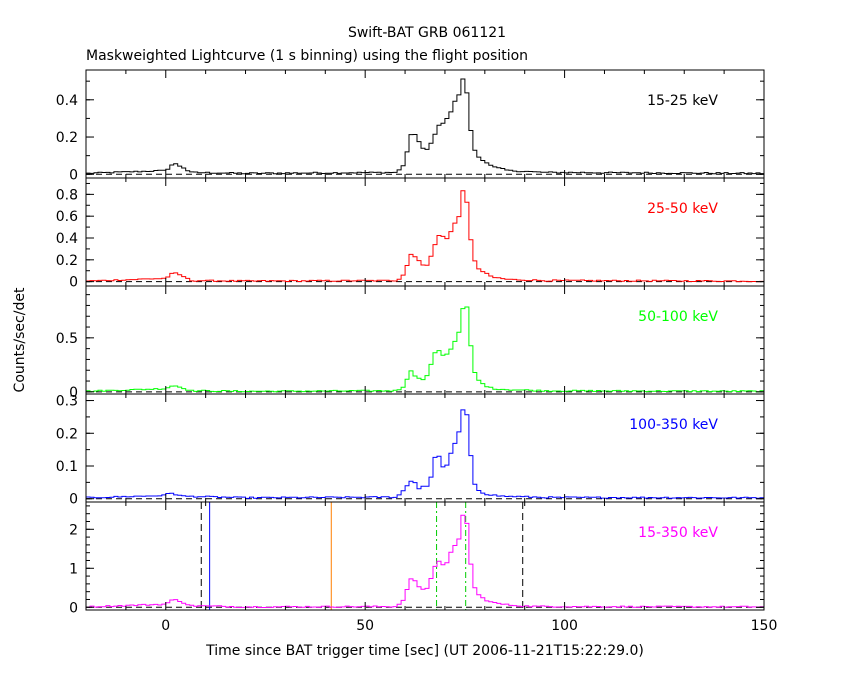 Image resolution: width=850 pixels, height=684 pixels. I want to click on panel-0: 0 0.2 0.4 15-25 keV, so click(410, 126).